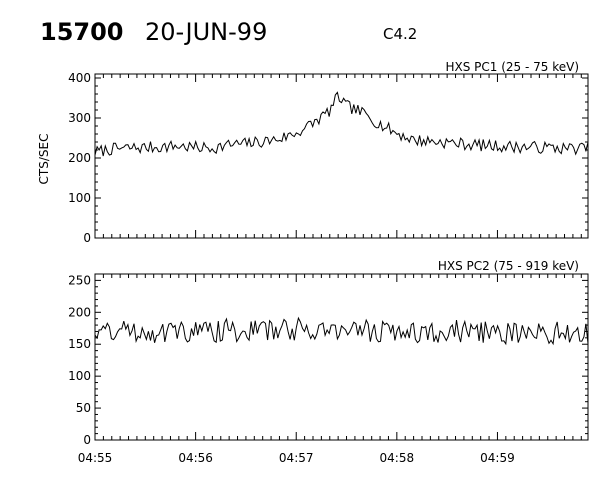  What do you see at coordinates (341, 124) in the screenshot?
I see `panel-pc1-series-line` at bounding box center [341, 124].